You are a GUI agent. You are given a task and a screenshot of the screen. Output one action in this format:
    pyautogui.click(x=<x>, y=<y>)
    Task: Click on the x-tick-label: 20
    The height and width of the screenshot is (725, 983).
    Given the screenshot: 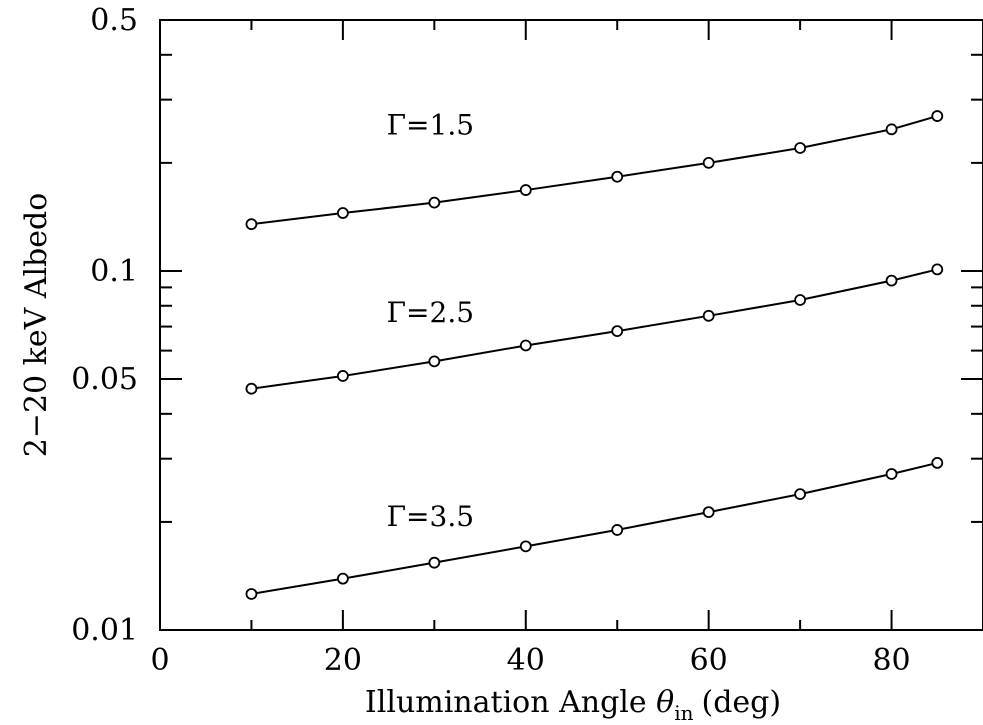 What is the action you would take?
    pyautogui.click(x=343, y=660)
    